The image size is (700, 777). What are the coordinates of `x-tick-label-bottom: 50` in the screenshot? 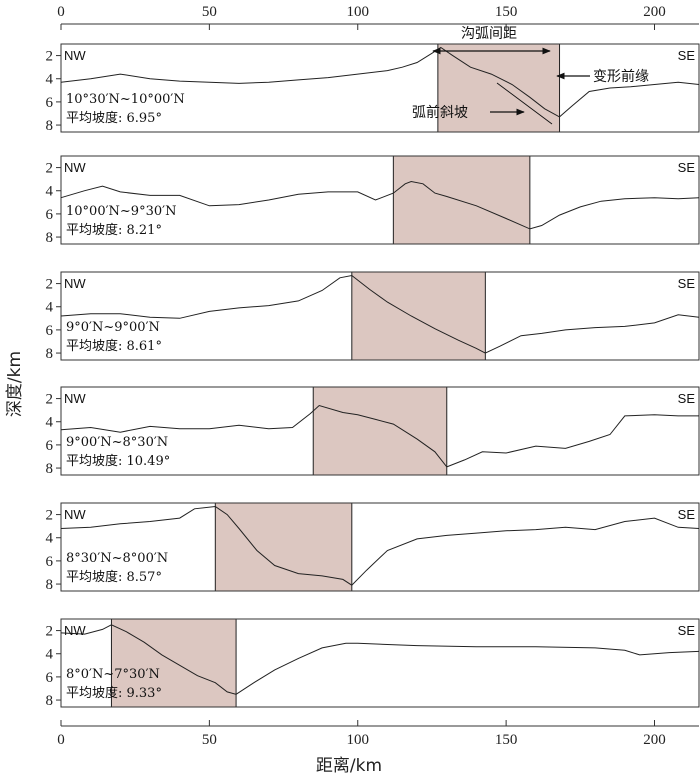 It's located at (209, 740).